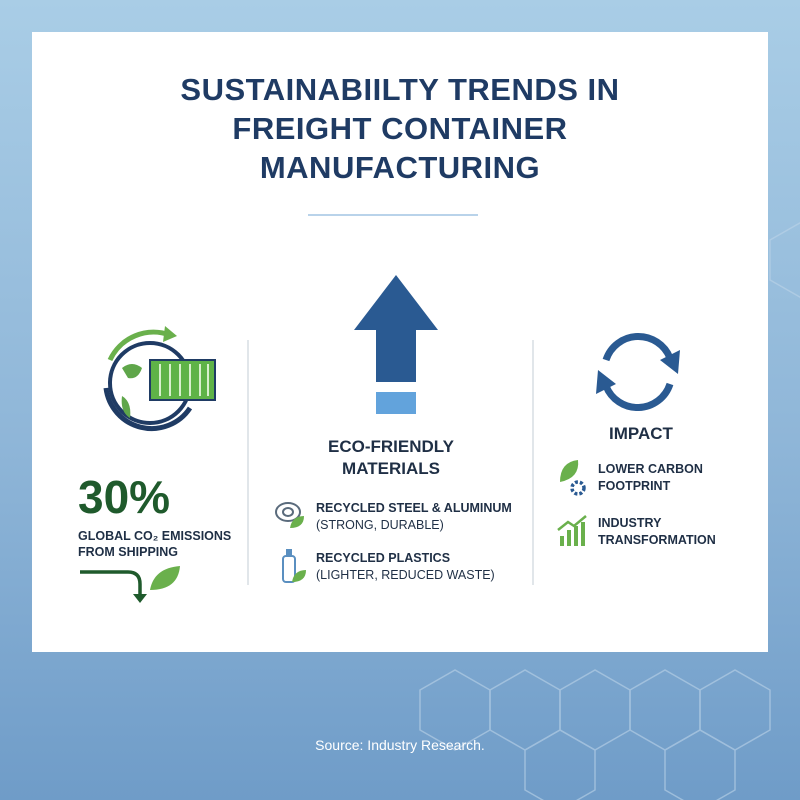 The width and height of the screenshot is (800, 800). I want to click on section-heading: MATERIALS, so click(391, 468).